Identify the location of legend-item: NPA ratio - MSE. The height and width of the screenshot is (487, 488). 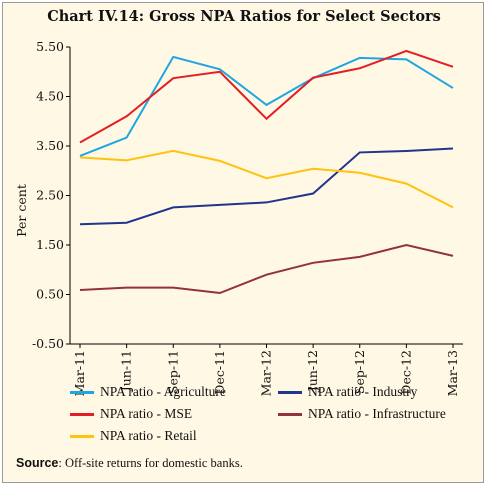
(131, 414).